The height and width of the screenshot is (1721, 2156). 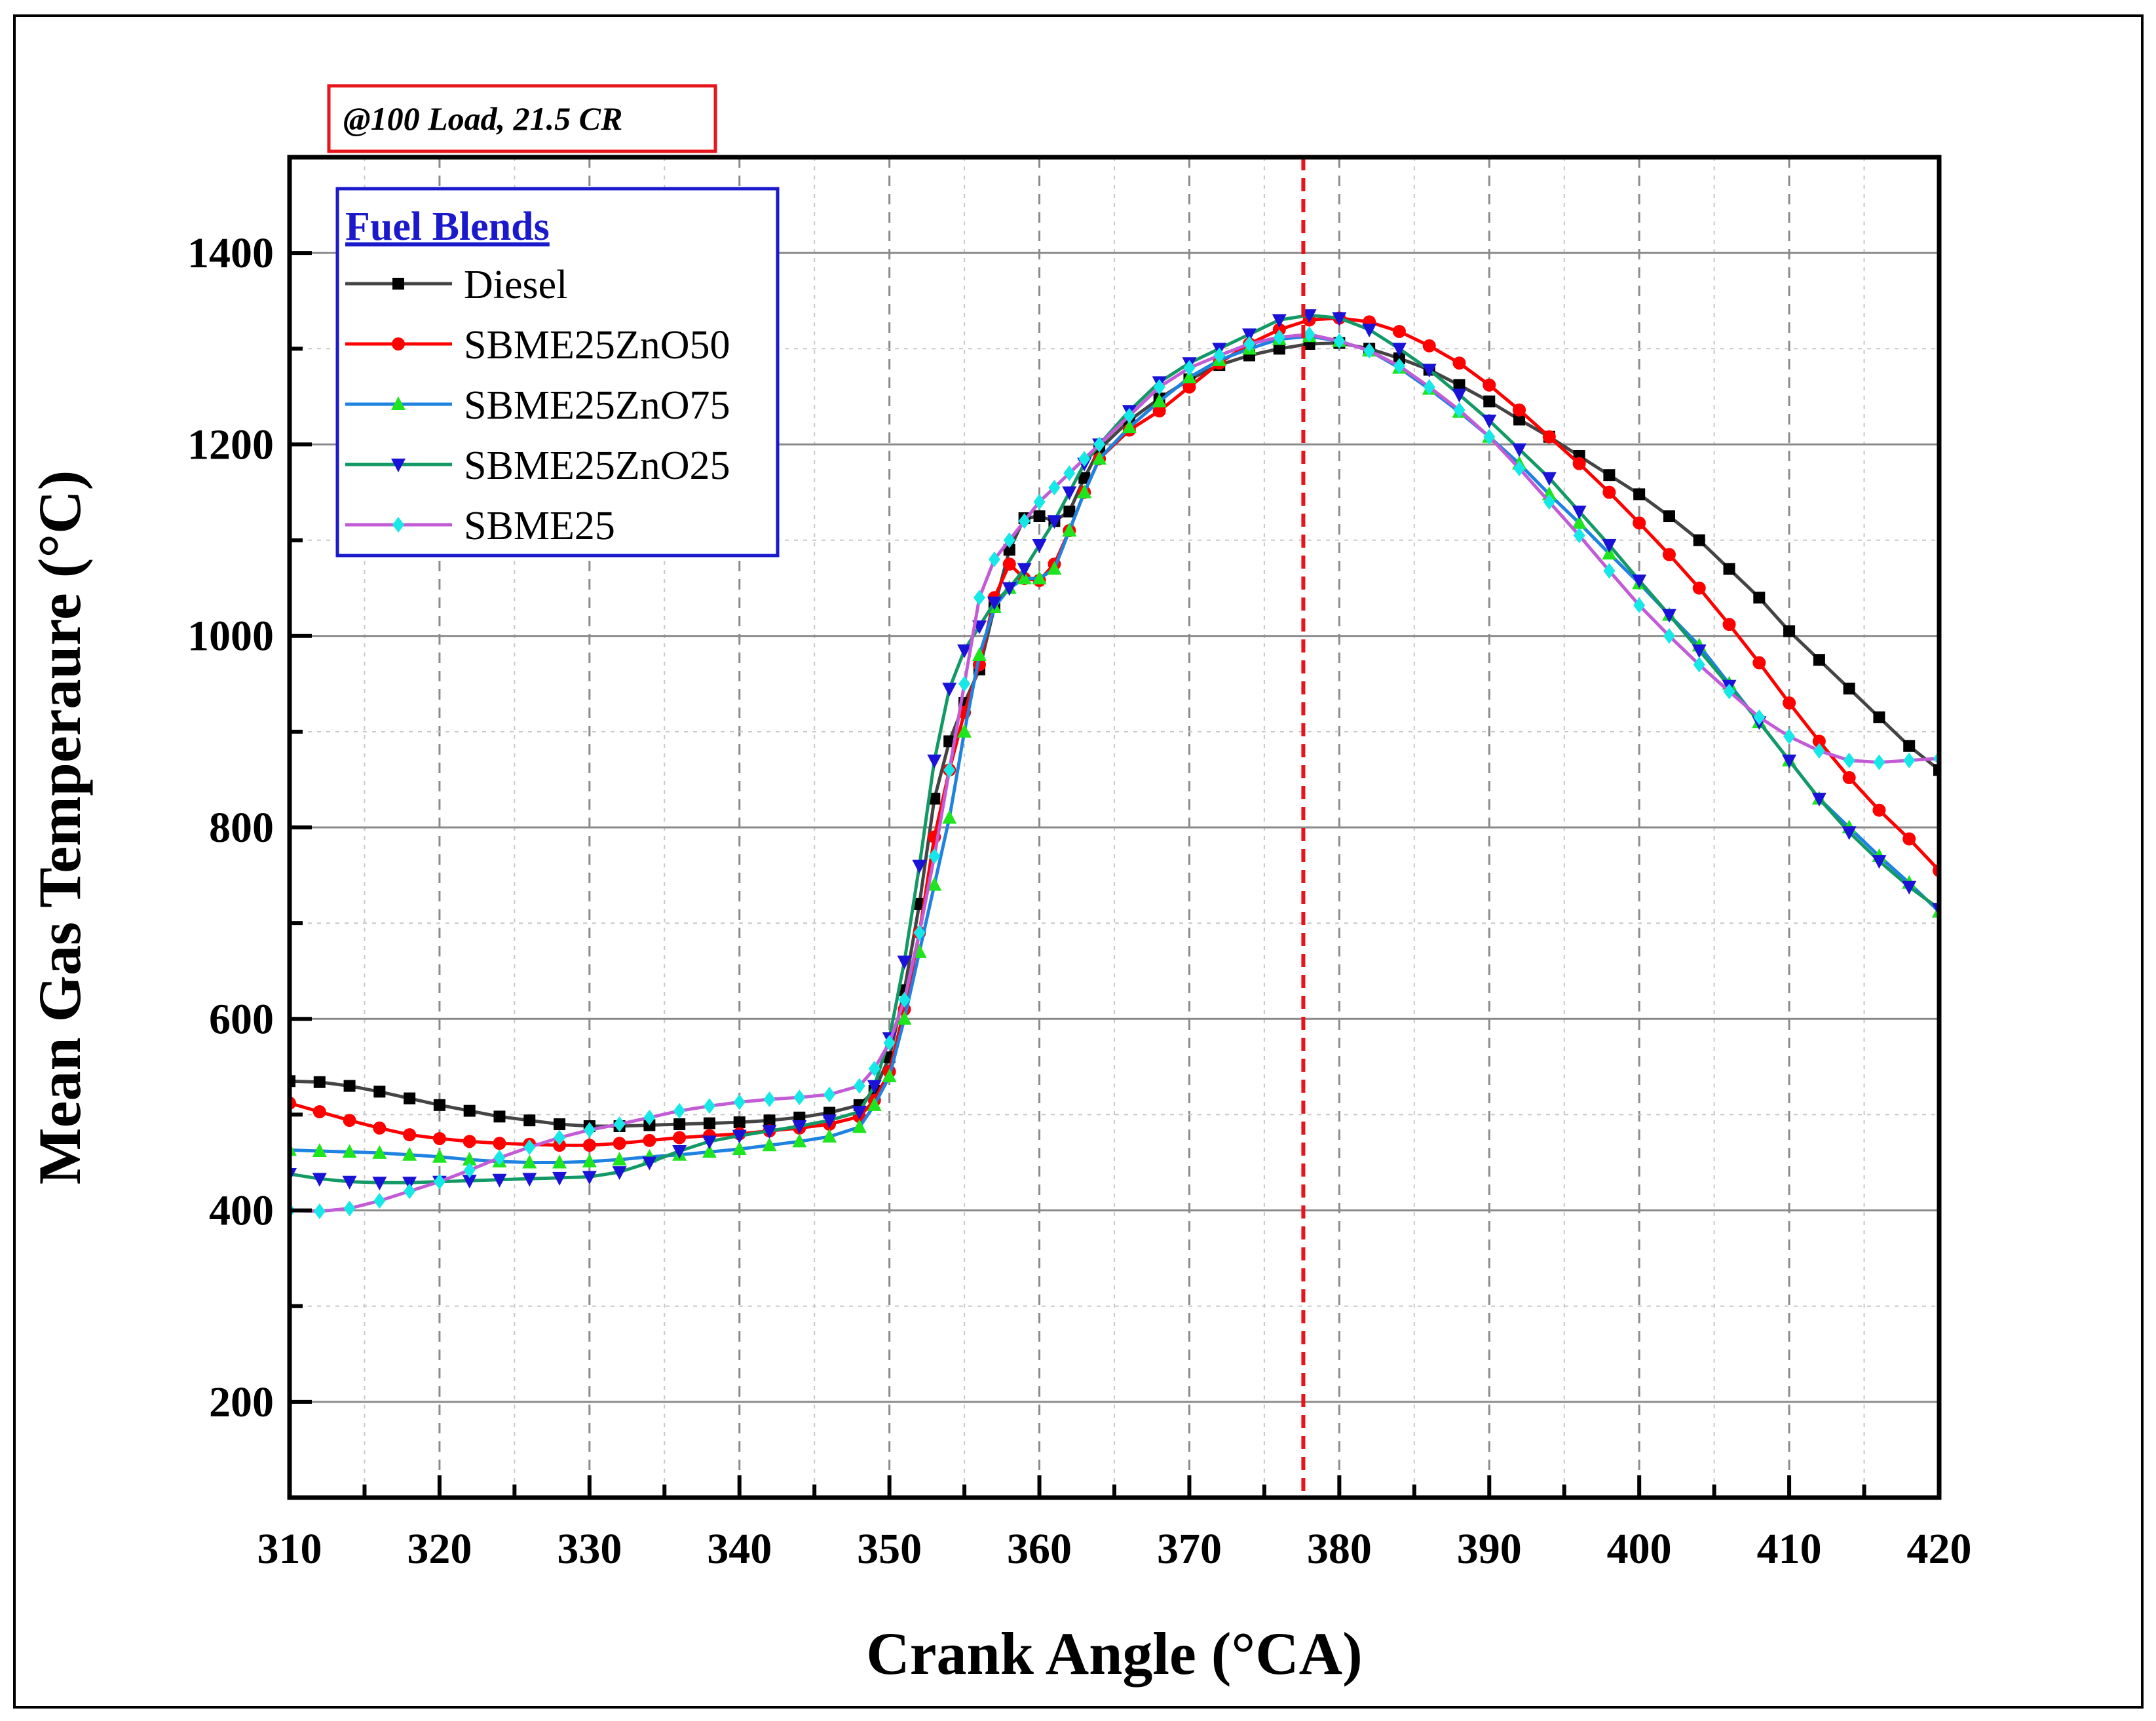 What do you see at coordinates (1489, 1549) in the screenshot?
I see `x-tick-label: 390` at bounding box center [1489, 1549].